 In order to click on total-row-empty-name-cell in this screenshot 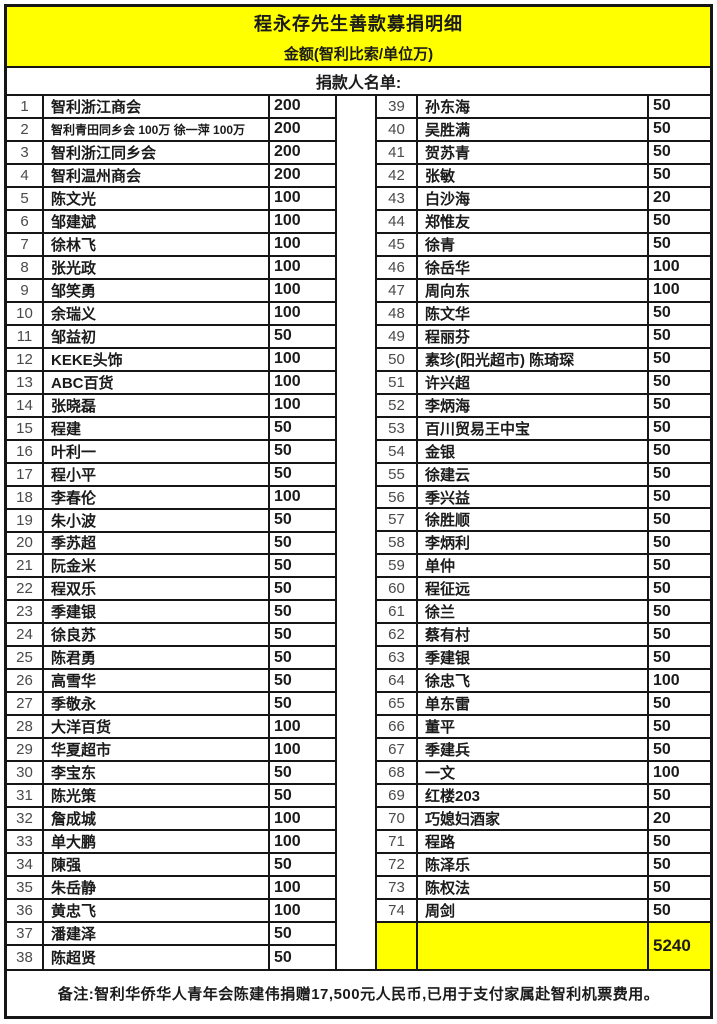, I will do `click(533, 946)`.